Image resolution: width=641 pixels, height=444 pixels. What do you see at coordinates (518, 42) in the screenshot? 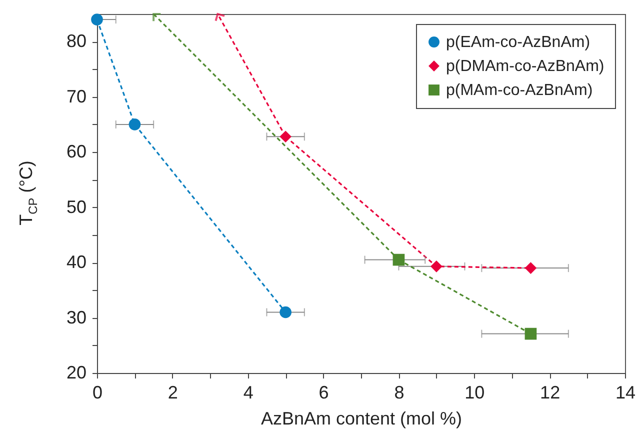
I see `legend-label: p(EAm-co-AzBnAm)` at bounding box center [518, 42].